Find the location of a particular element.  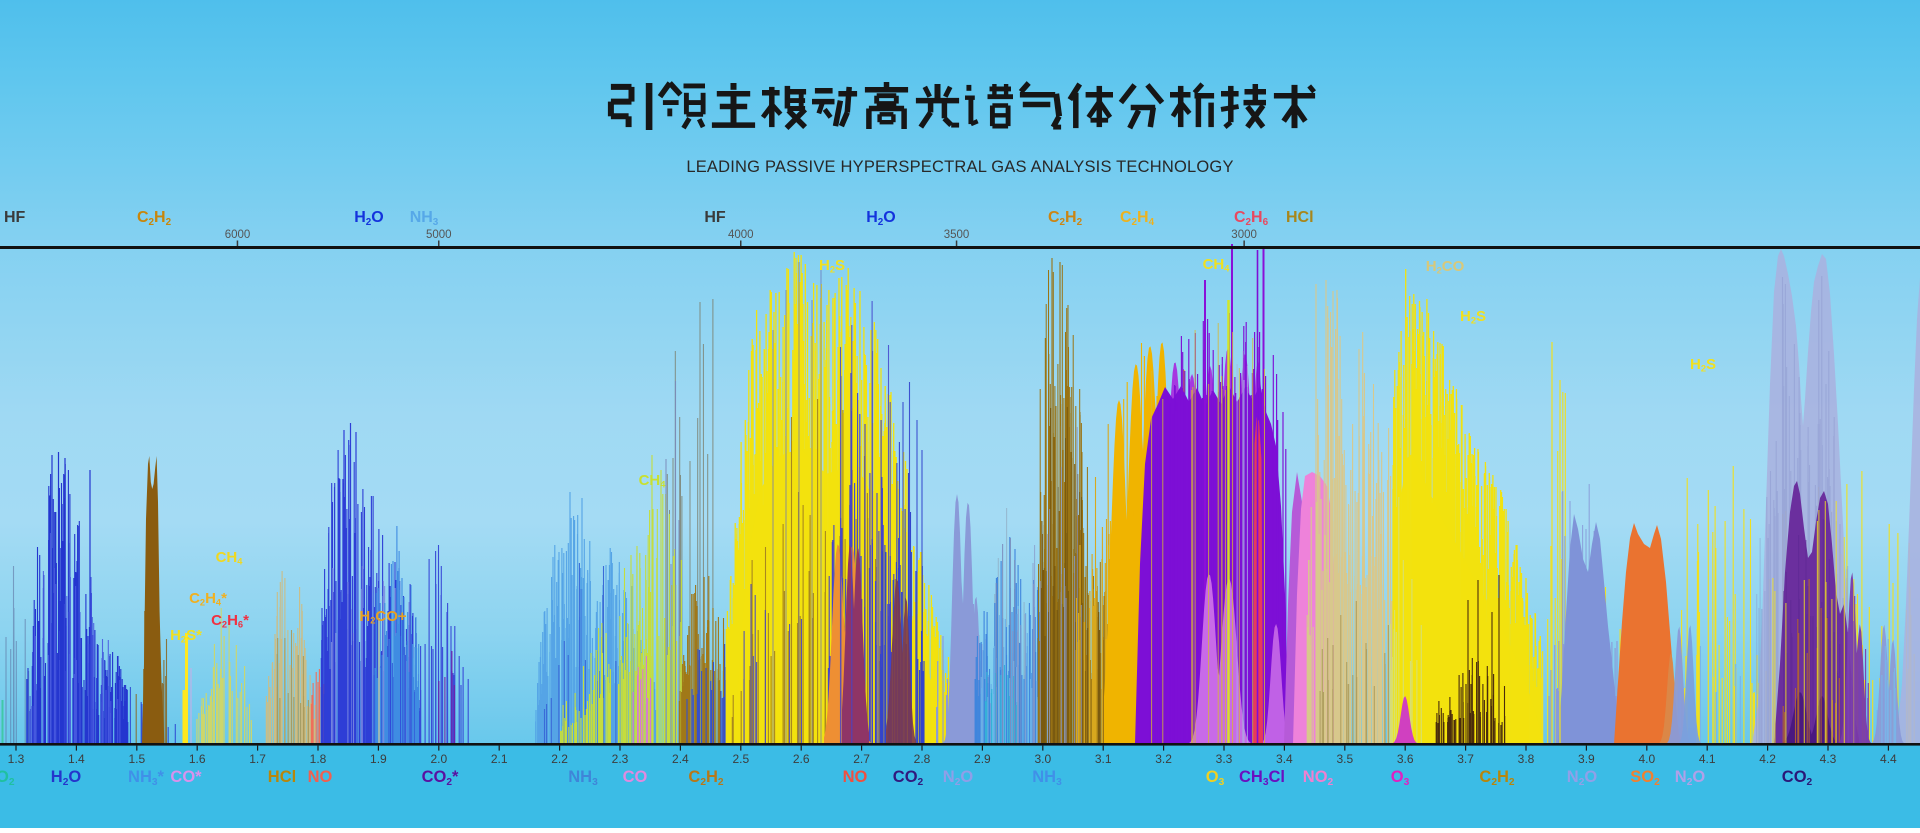

svg-text: CO is located at coordinates (635, 777).